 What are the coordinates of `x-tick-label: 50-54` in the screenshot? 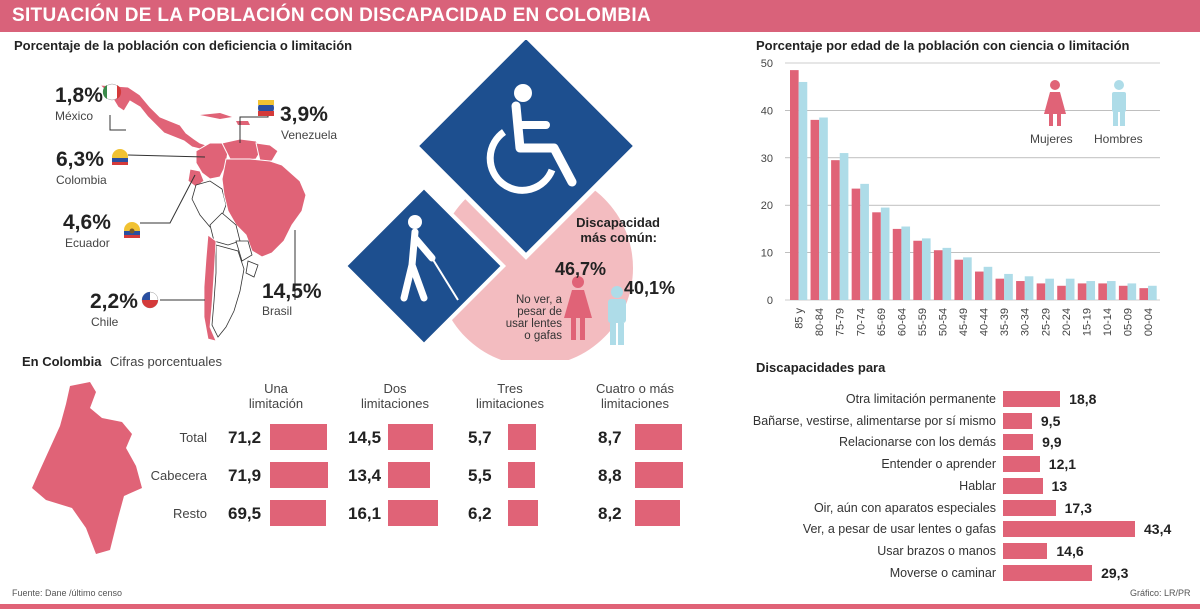 It's located at (944, 322).